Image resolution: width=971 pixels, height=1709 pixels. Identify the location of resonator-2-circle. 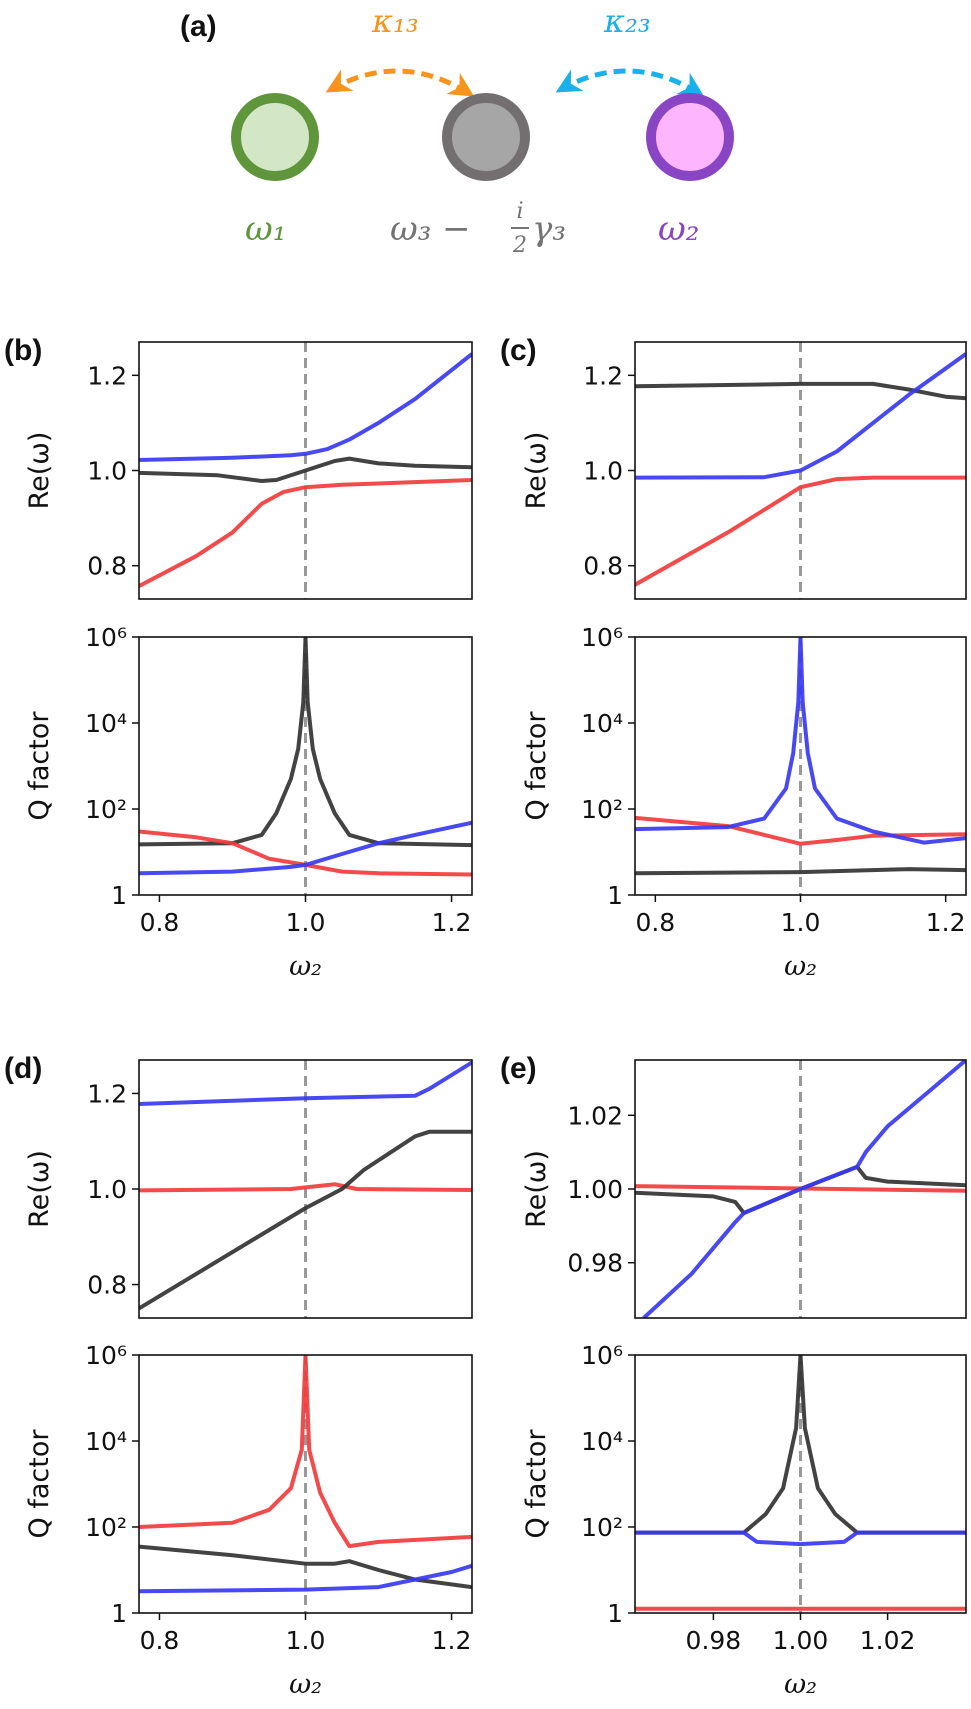
(690, 137).